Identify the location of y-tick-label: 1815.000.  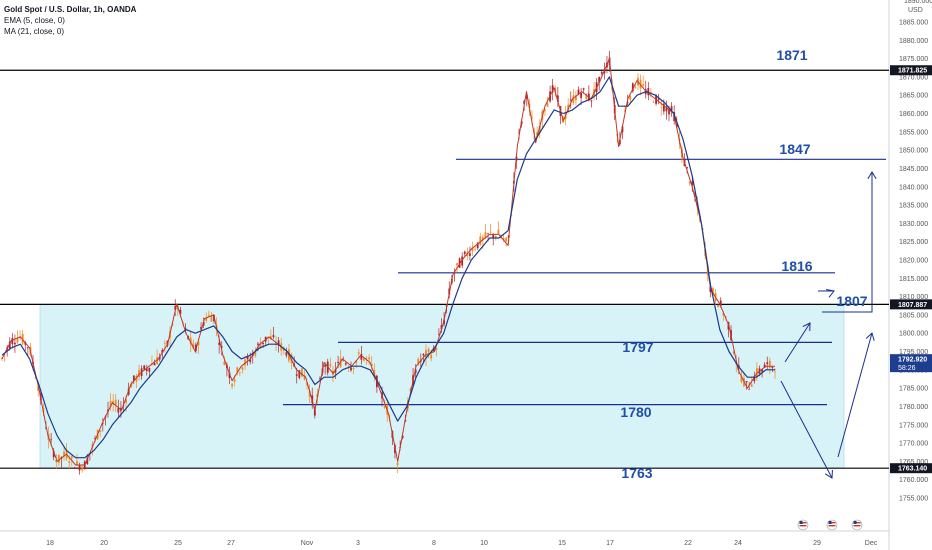
(913, 279).